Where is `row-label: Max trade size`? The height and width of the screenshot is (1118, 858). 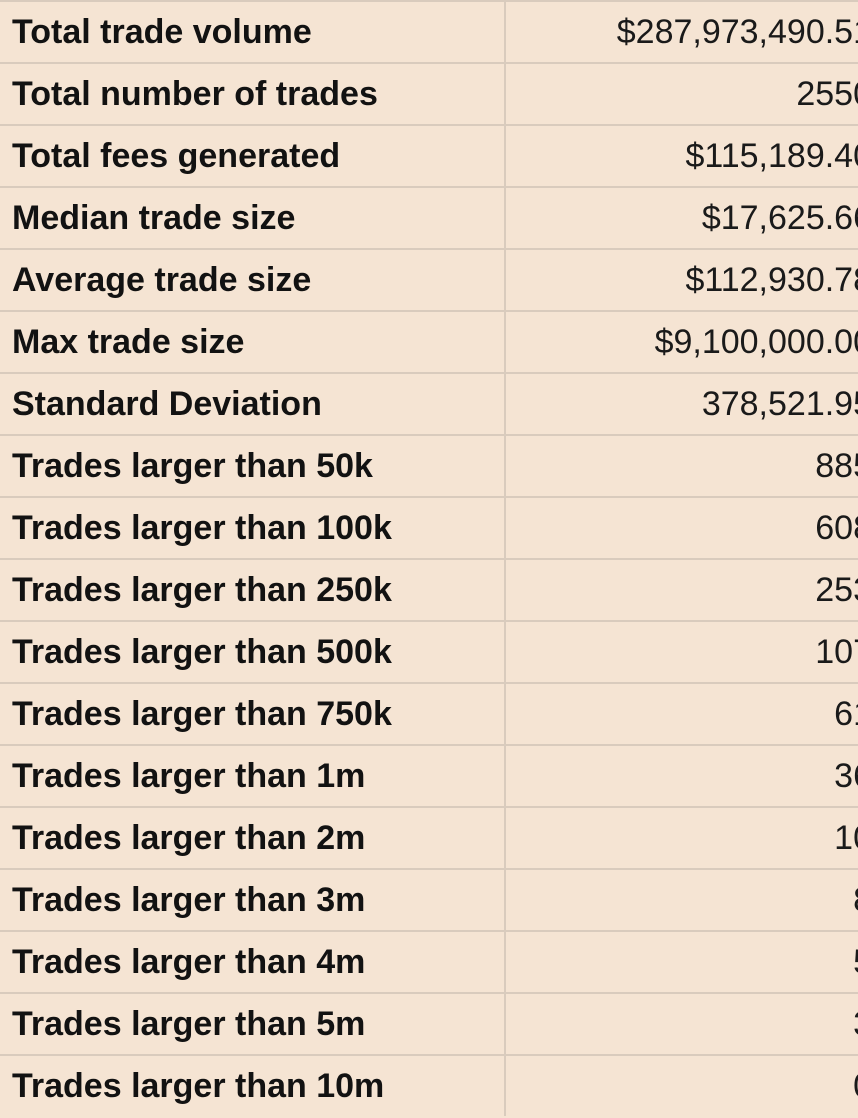 row-label: Max trade size is located at coordinates (253, 342).